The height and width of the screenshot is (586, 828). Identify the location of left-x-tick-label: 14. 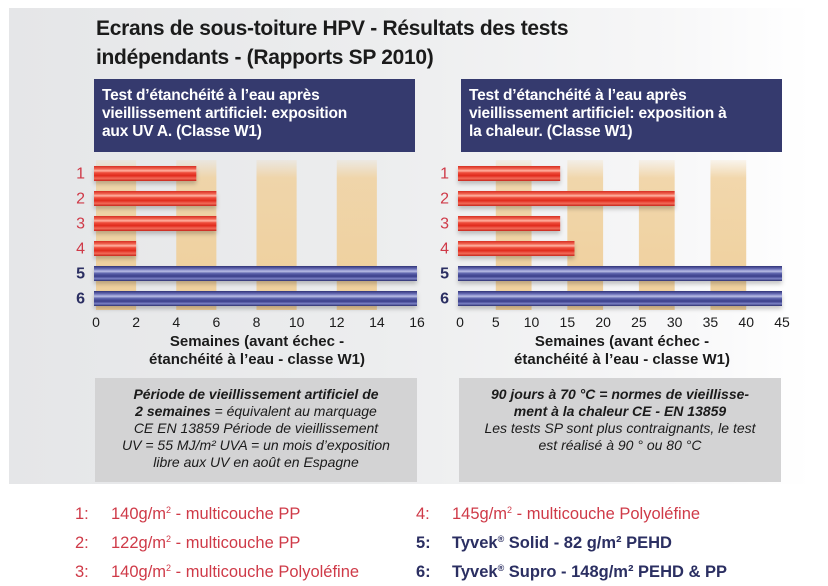
(377, 322).